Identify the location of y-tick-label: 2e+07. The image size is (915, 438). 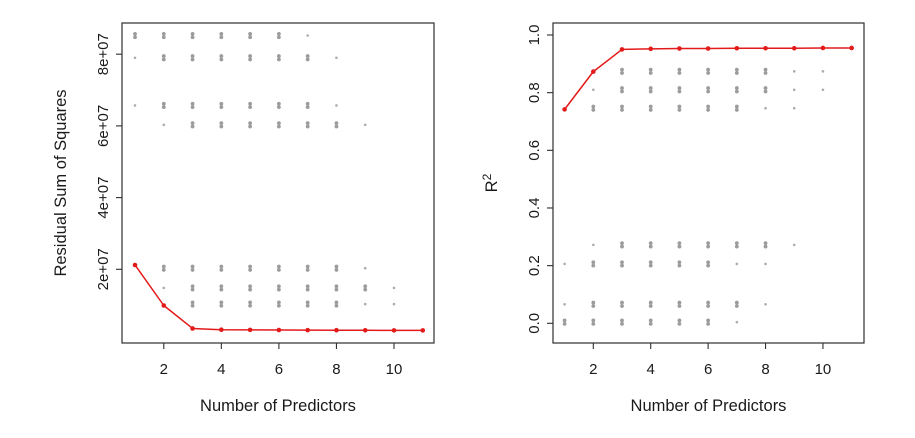
(103, 269).